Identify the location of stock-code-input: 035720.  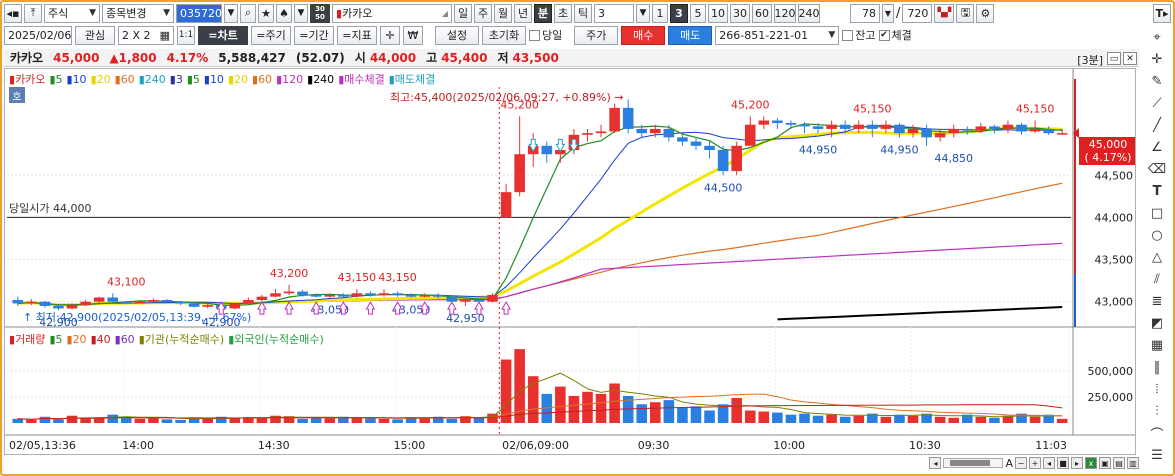
(199, 13).